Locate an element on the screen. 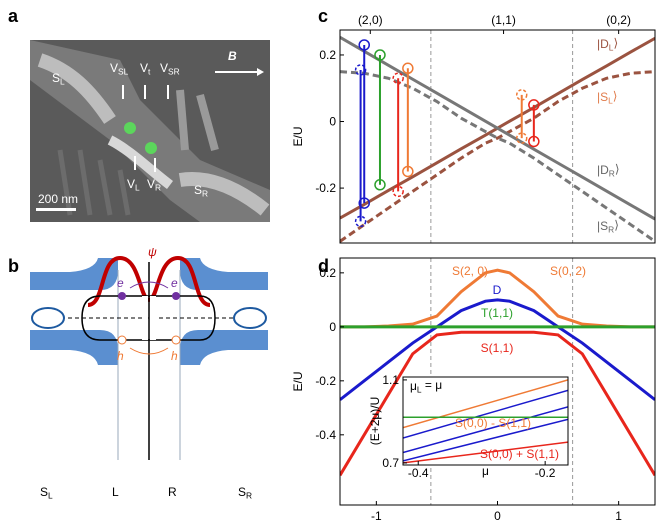 The image size is (664, 527). x2-tick-label: (1,1) is located at coordinates (503, 20).